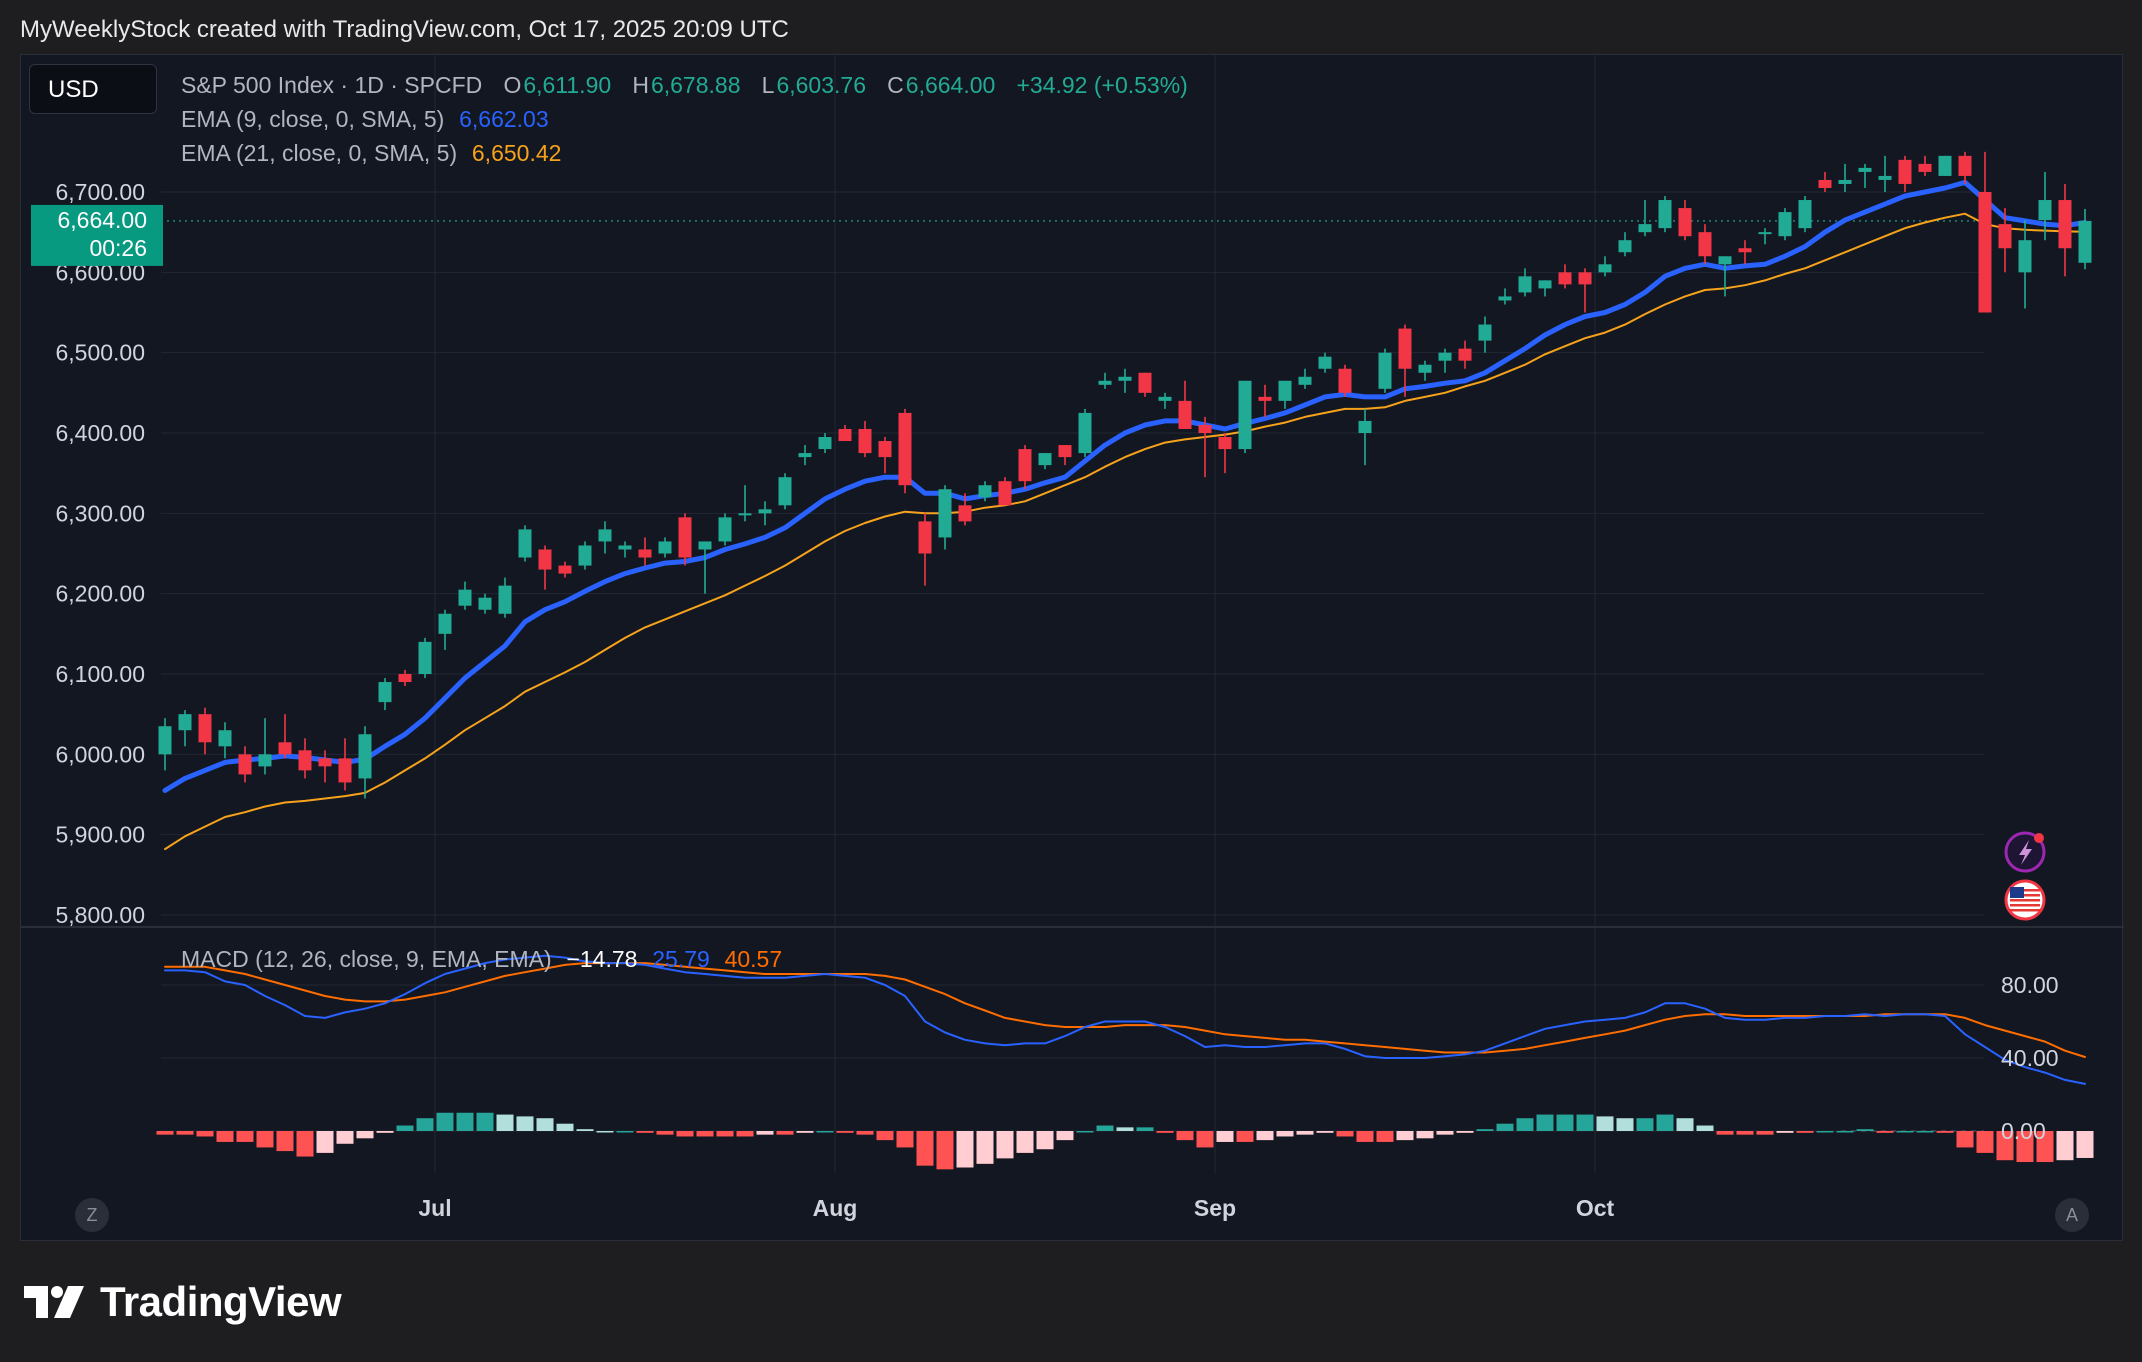  What do you see at coordinates (695, 85) in the screenshot?
I see `high-value: 6,678.88` at bounding box center [695, 85].